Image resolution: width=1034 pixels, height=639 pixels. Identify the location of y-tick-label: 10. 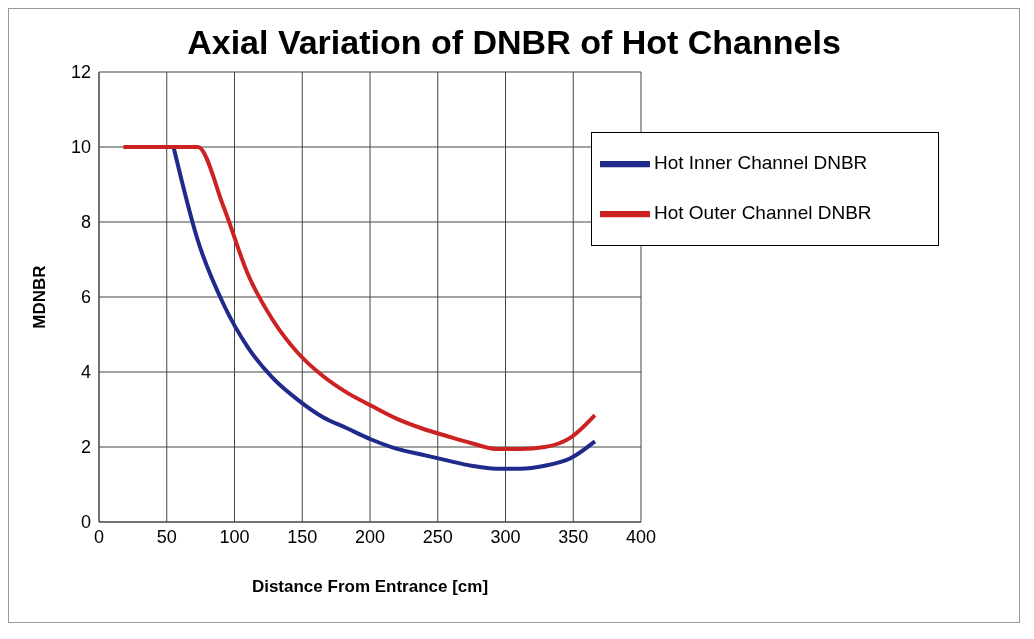
(80, 147).